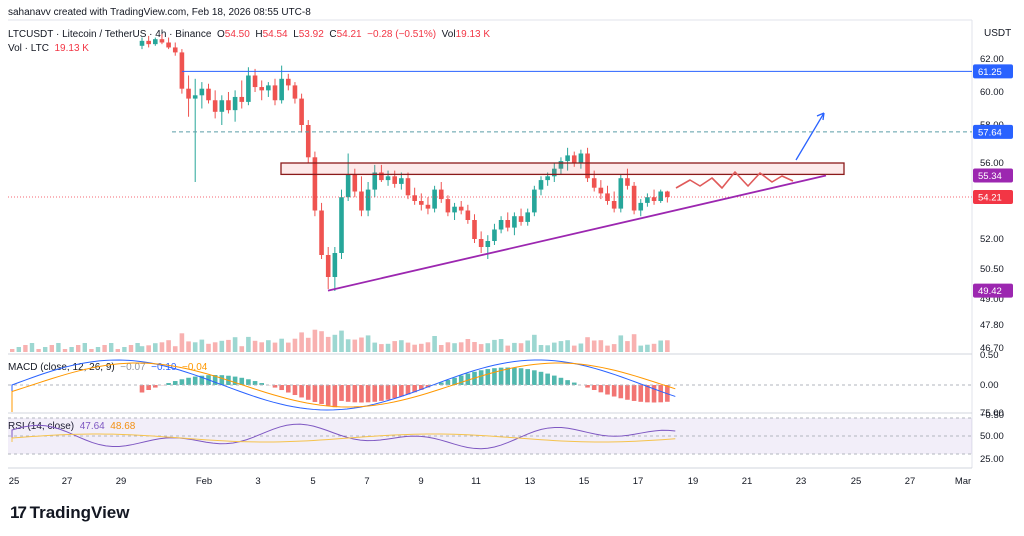 Image resolution: width=1024 pixels, height=536 pixels. I want to click on volume-legend-label: Vol · LTC, so click(28, 48).